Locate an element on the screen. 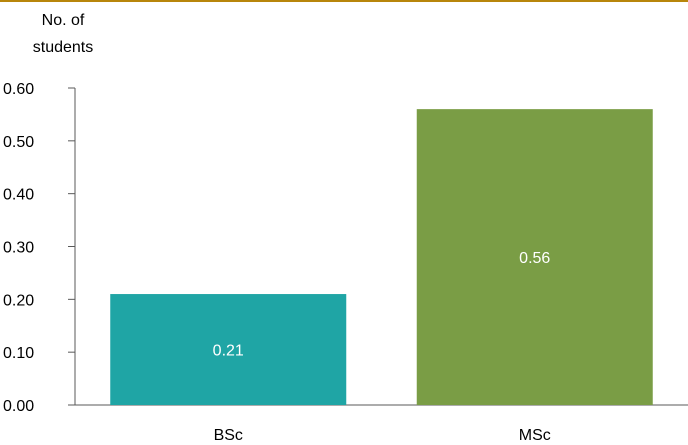 The height and width of the screenshot is (445, 688). x-tick-label: BSc is located at coordinates (228, 435).